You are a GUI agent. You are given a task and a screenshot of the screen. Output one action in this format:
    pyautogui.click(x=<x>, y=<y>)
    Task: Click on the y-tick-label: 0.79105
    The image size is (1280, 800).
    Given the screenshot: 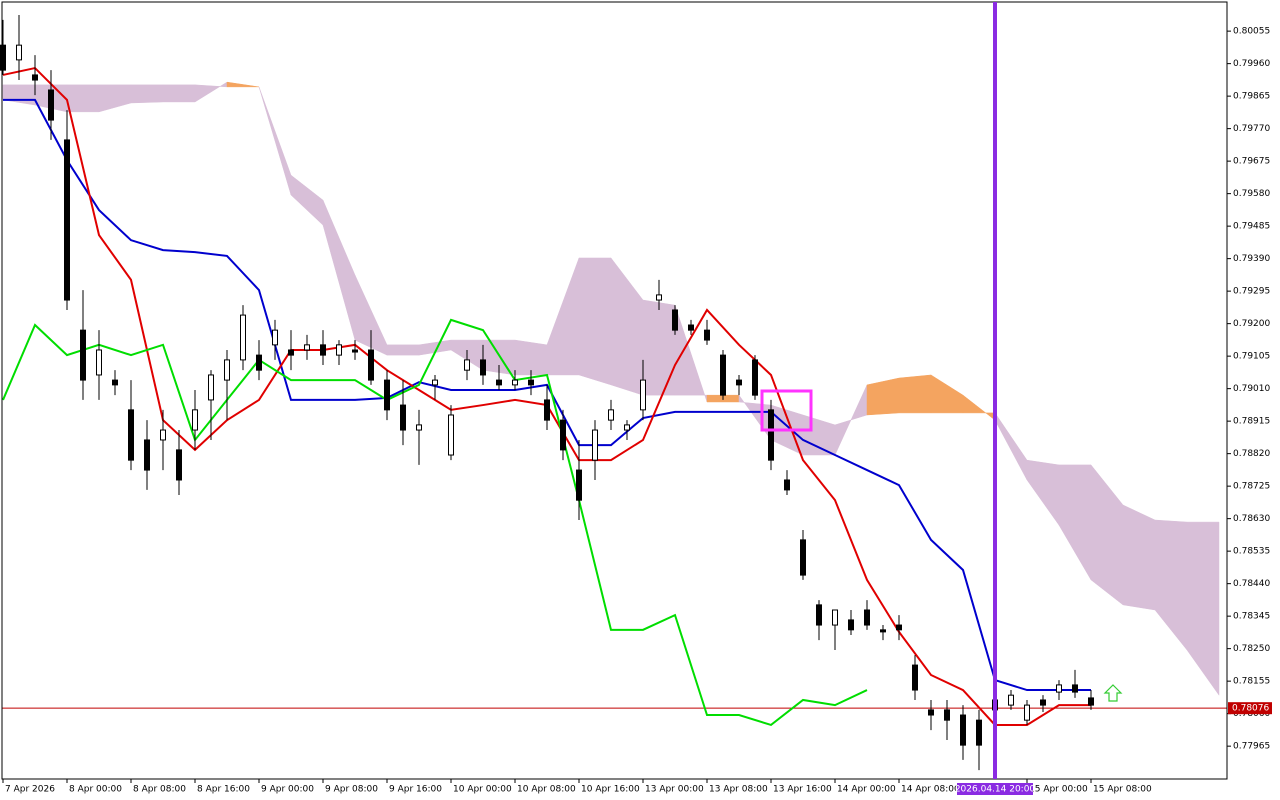 What is the action you would take?
    pyautogui.click(x=1251, y=357)
    